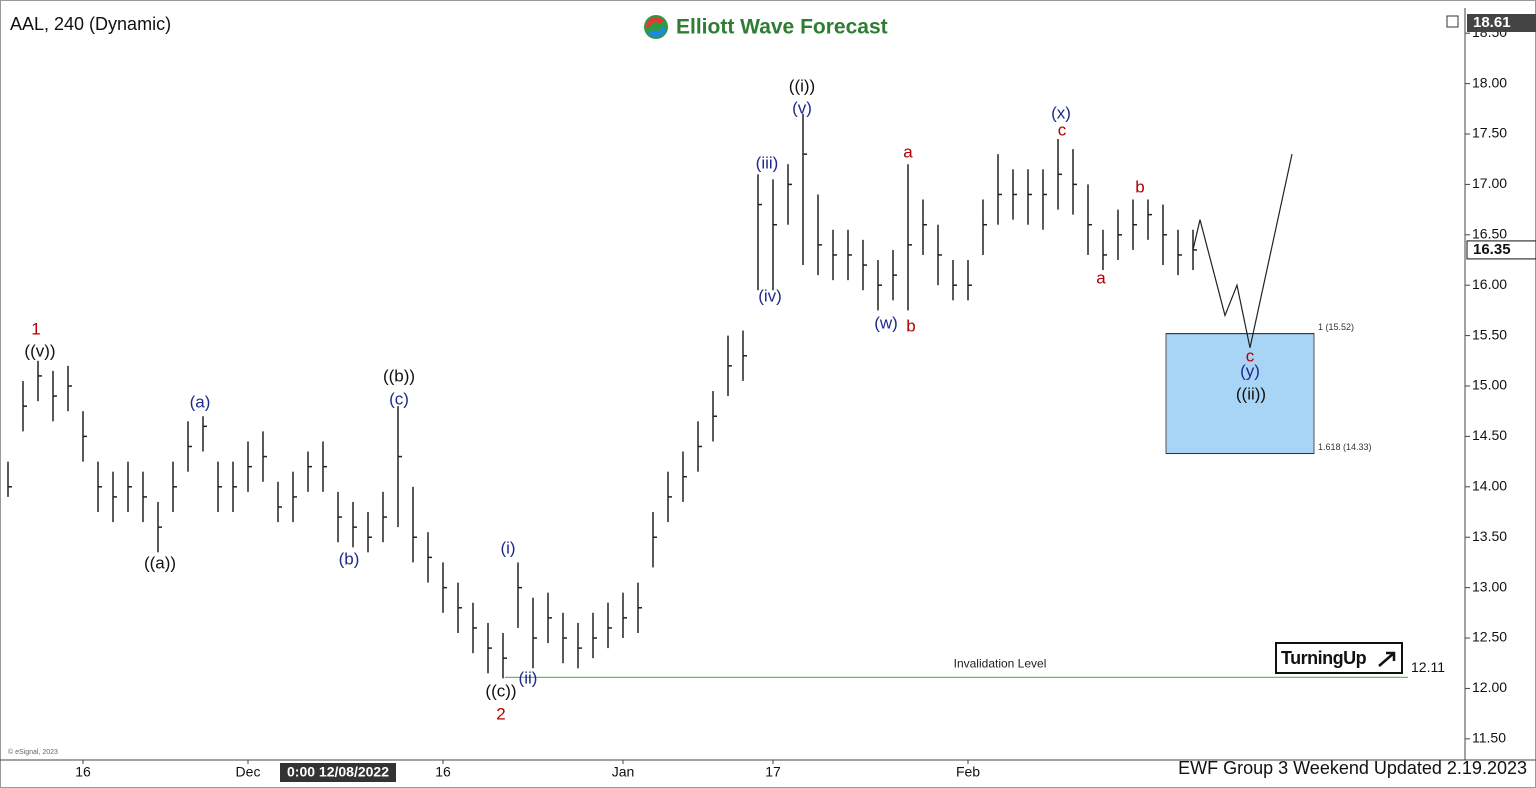 Image resolution: width=1536 pixels, height=788 pixels. What do you see at coordinates (1492, 22) in the screenshot?
I see `high-price: 18.61` at bounding box center [1492, 22].